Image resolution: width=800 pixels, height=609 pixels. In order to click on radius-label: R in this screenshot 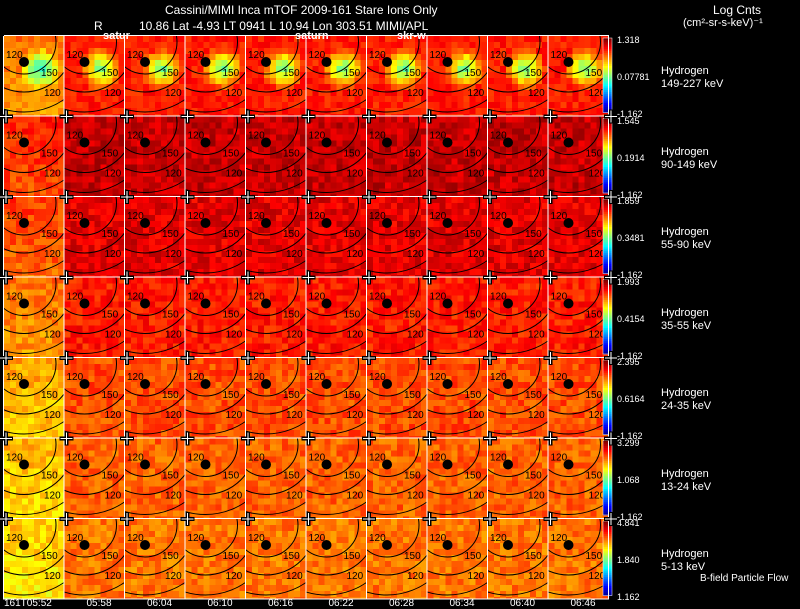, I will do `click(98, 26)`.